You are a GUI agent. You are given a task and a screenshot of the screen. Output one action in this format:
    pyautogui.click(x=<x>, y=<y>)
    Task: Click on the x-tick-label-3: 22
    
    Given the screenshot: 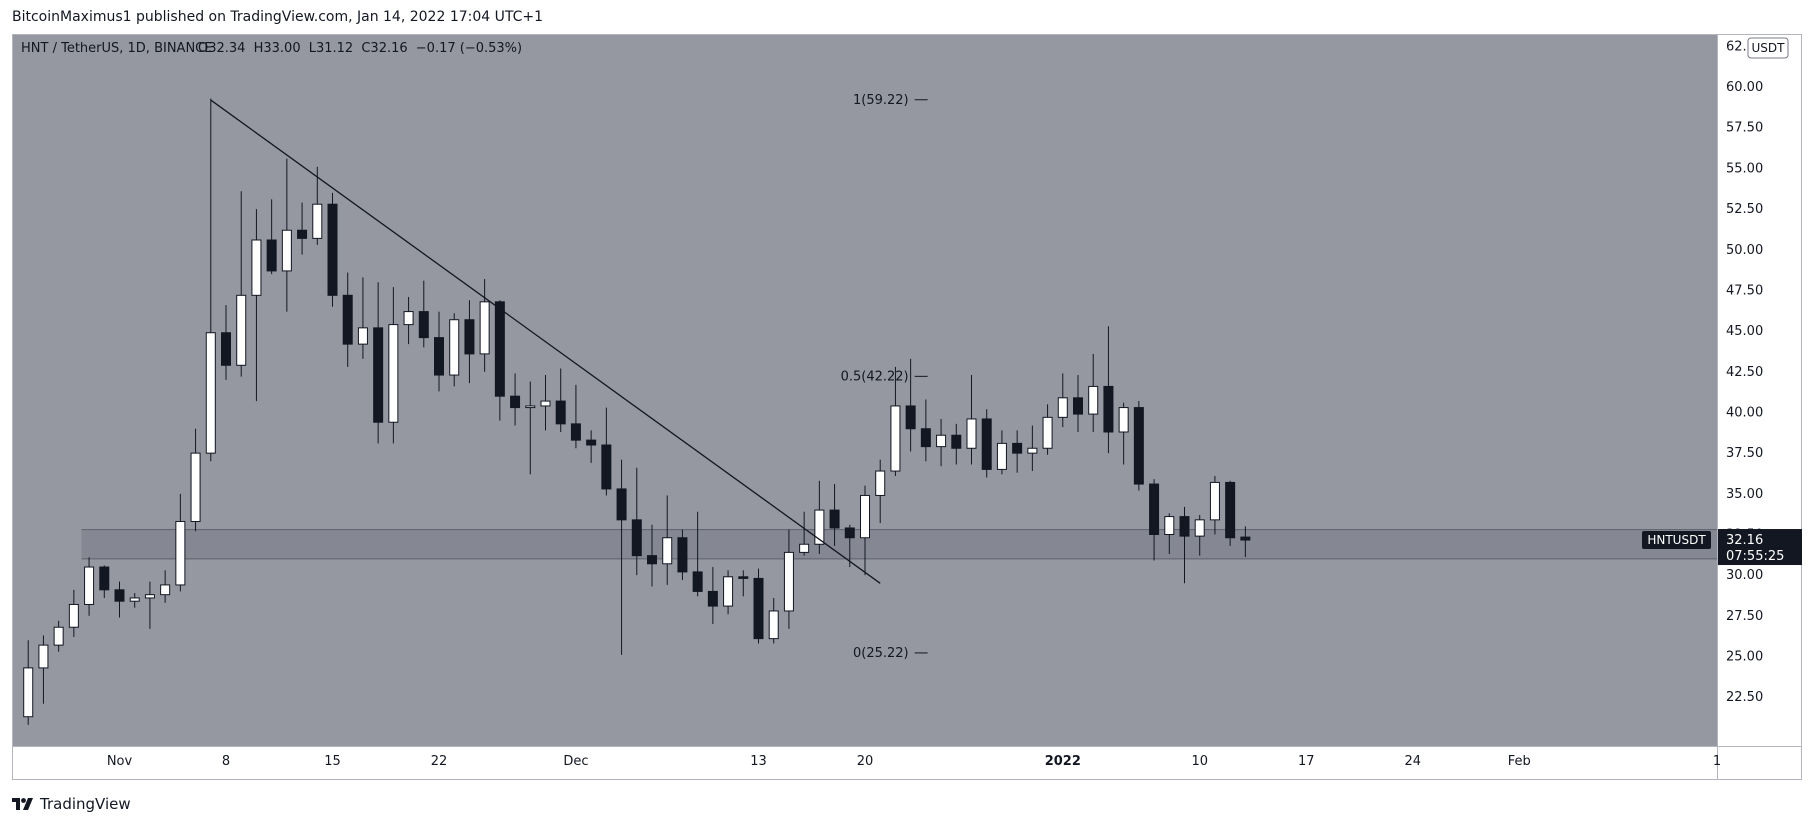 What is the action you would take?
    pyautogui.click(x=439, y=761)
    